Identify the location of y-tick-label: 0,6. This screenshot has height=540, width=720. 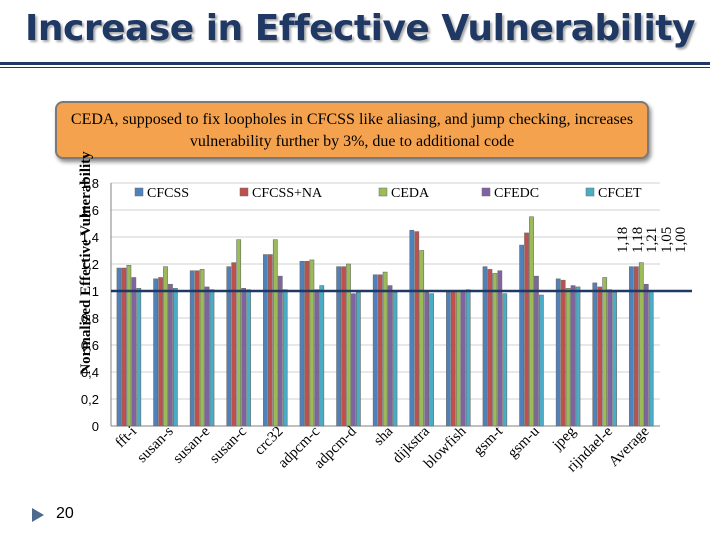
(90, 345).